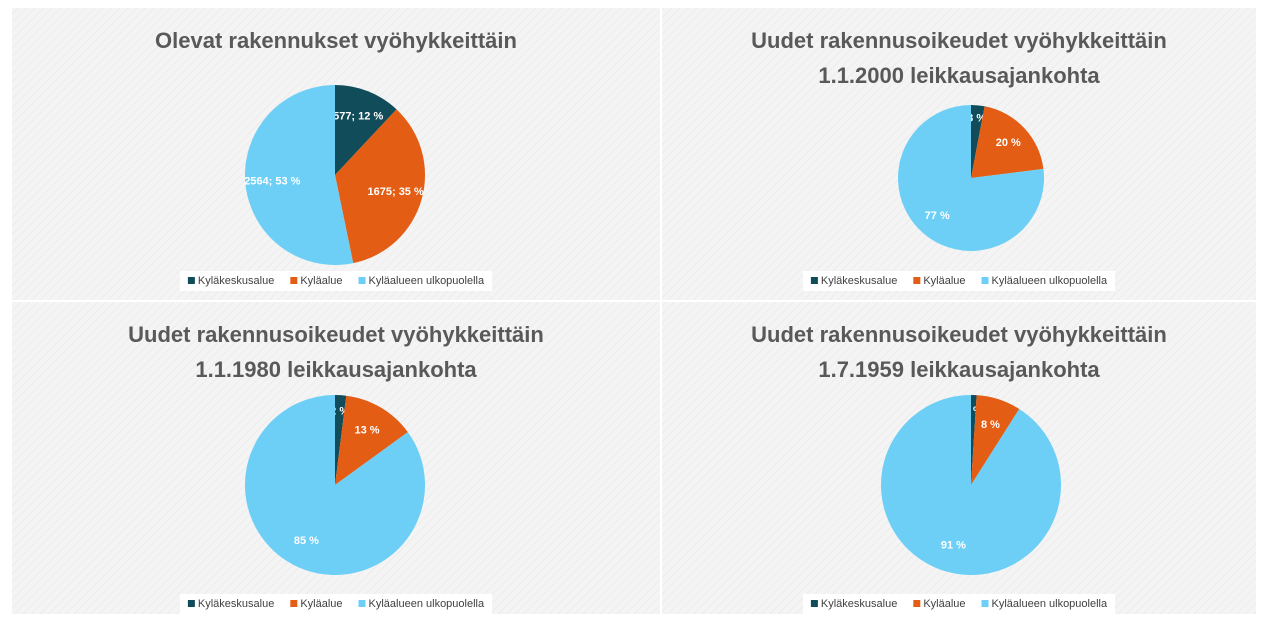 This screenshot has height=619, width=1268. I want to click on data-label: 8 %, so click(990, 425).